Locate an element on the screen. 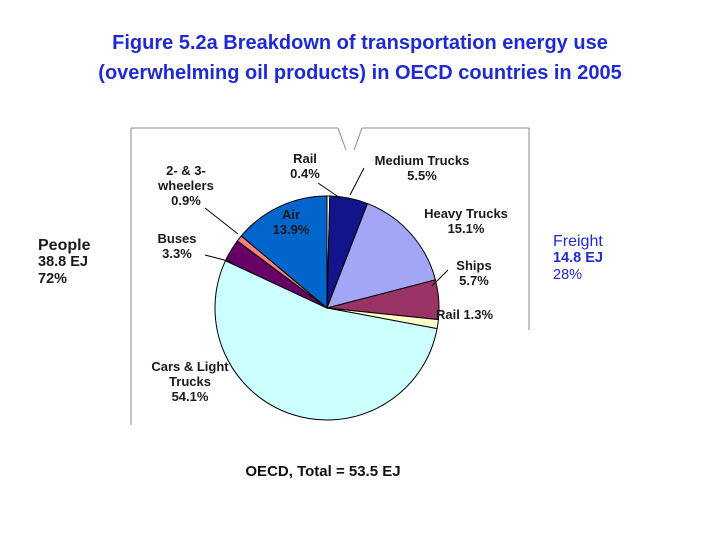 This screenshot has height=540, width=720. pie-slice-heavy-trucks is located at coordinates (381, 255).